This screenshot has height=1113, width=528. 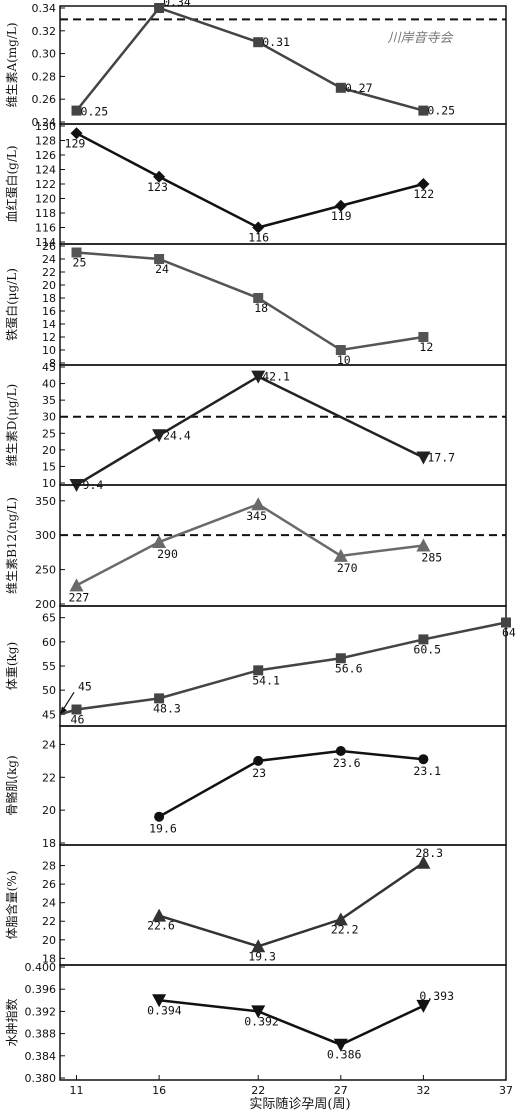 What do you see at coordinates (45, 184) in the screenshot?
I see `y-tick-label: 122` at bounding box center [45, 184].